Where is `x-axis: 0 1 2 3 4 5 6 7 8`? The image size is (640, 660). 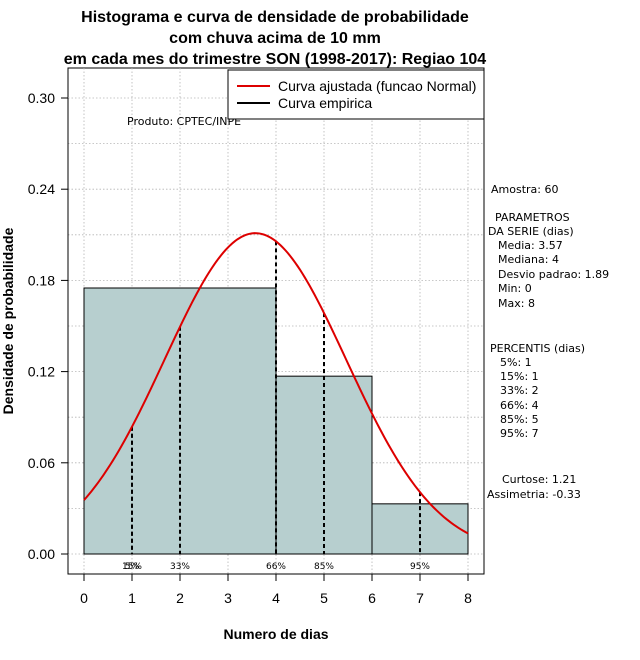 x-axis: 0 1 2 3 4 5 6 7 8 is located at coordinates (276, 589).